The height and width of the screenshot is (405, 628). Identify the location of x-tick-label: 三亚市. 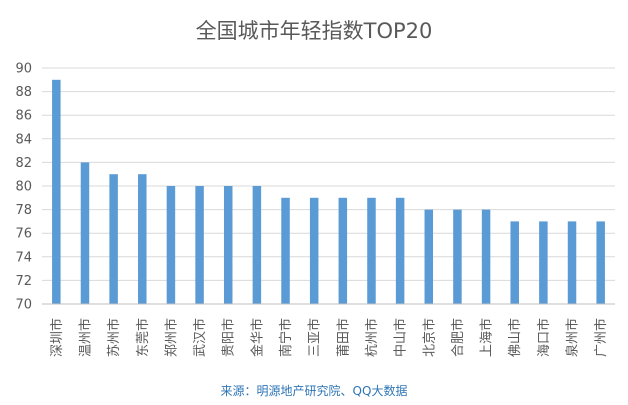
(315, 337).